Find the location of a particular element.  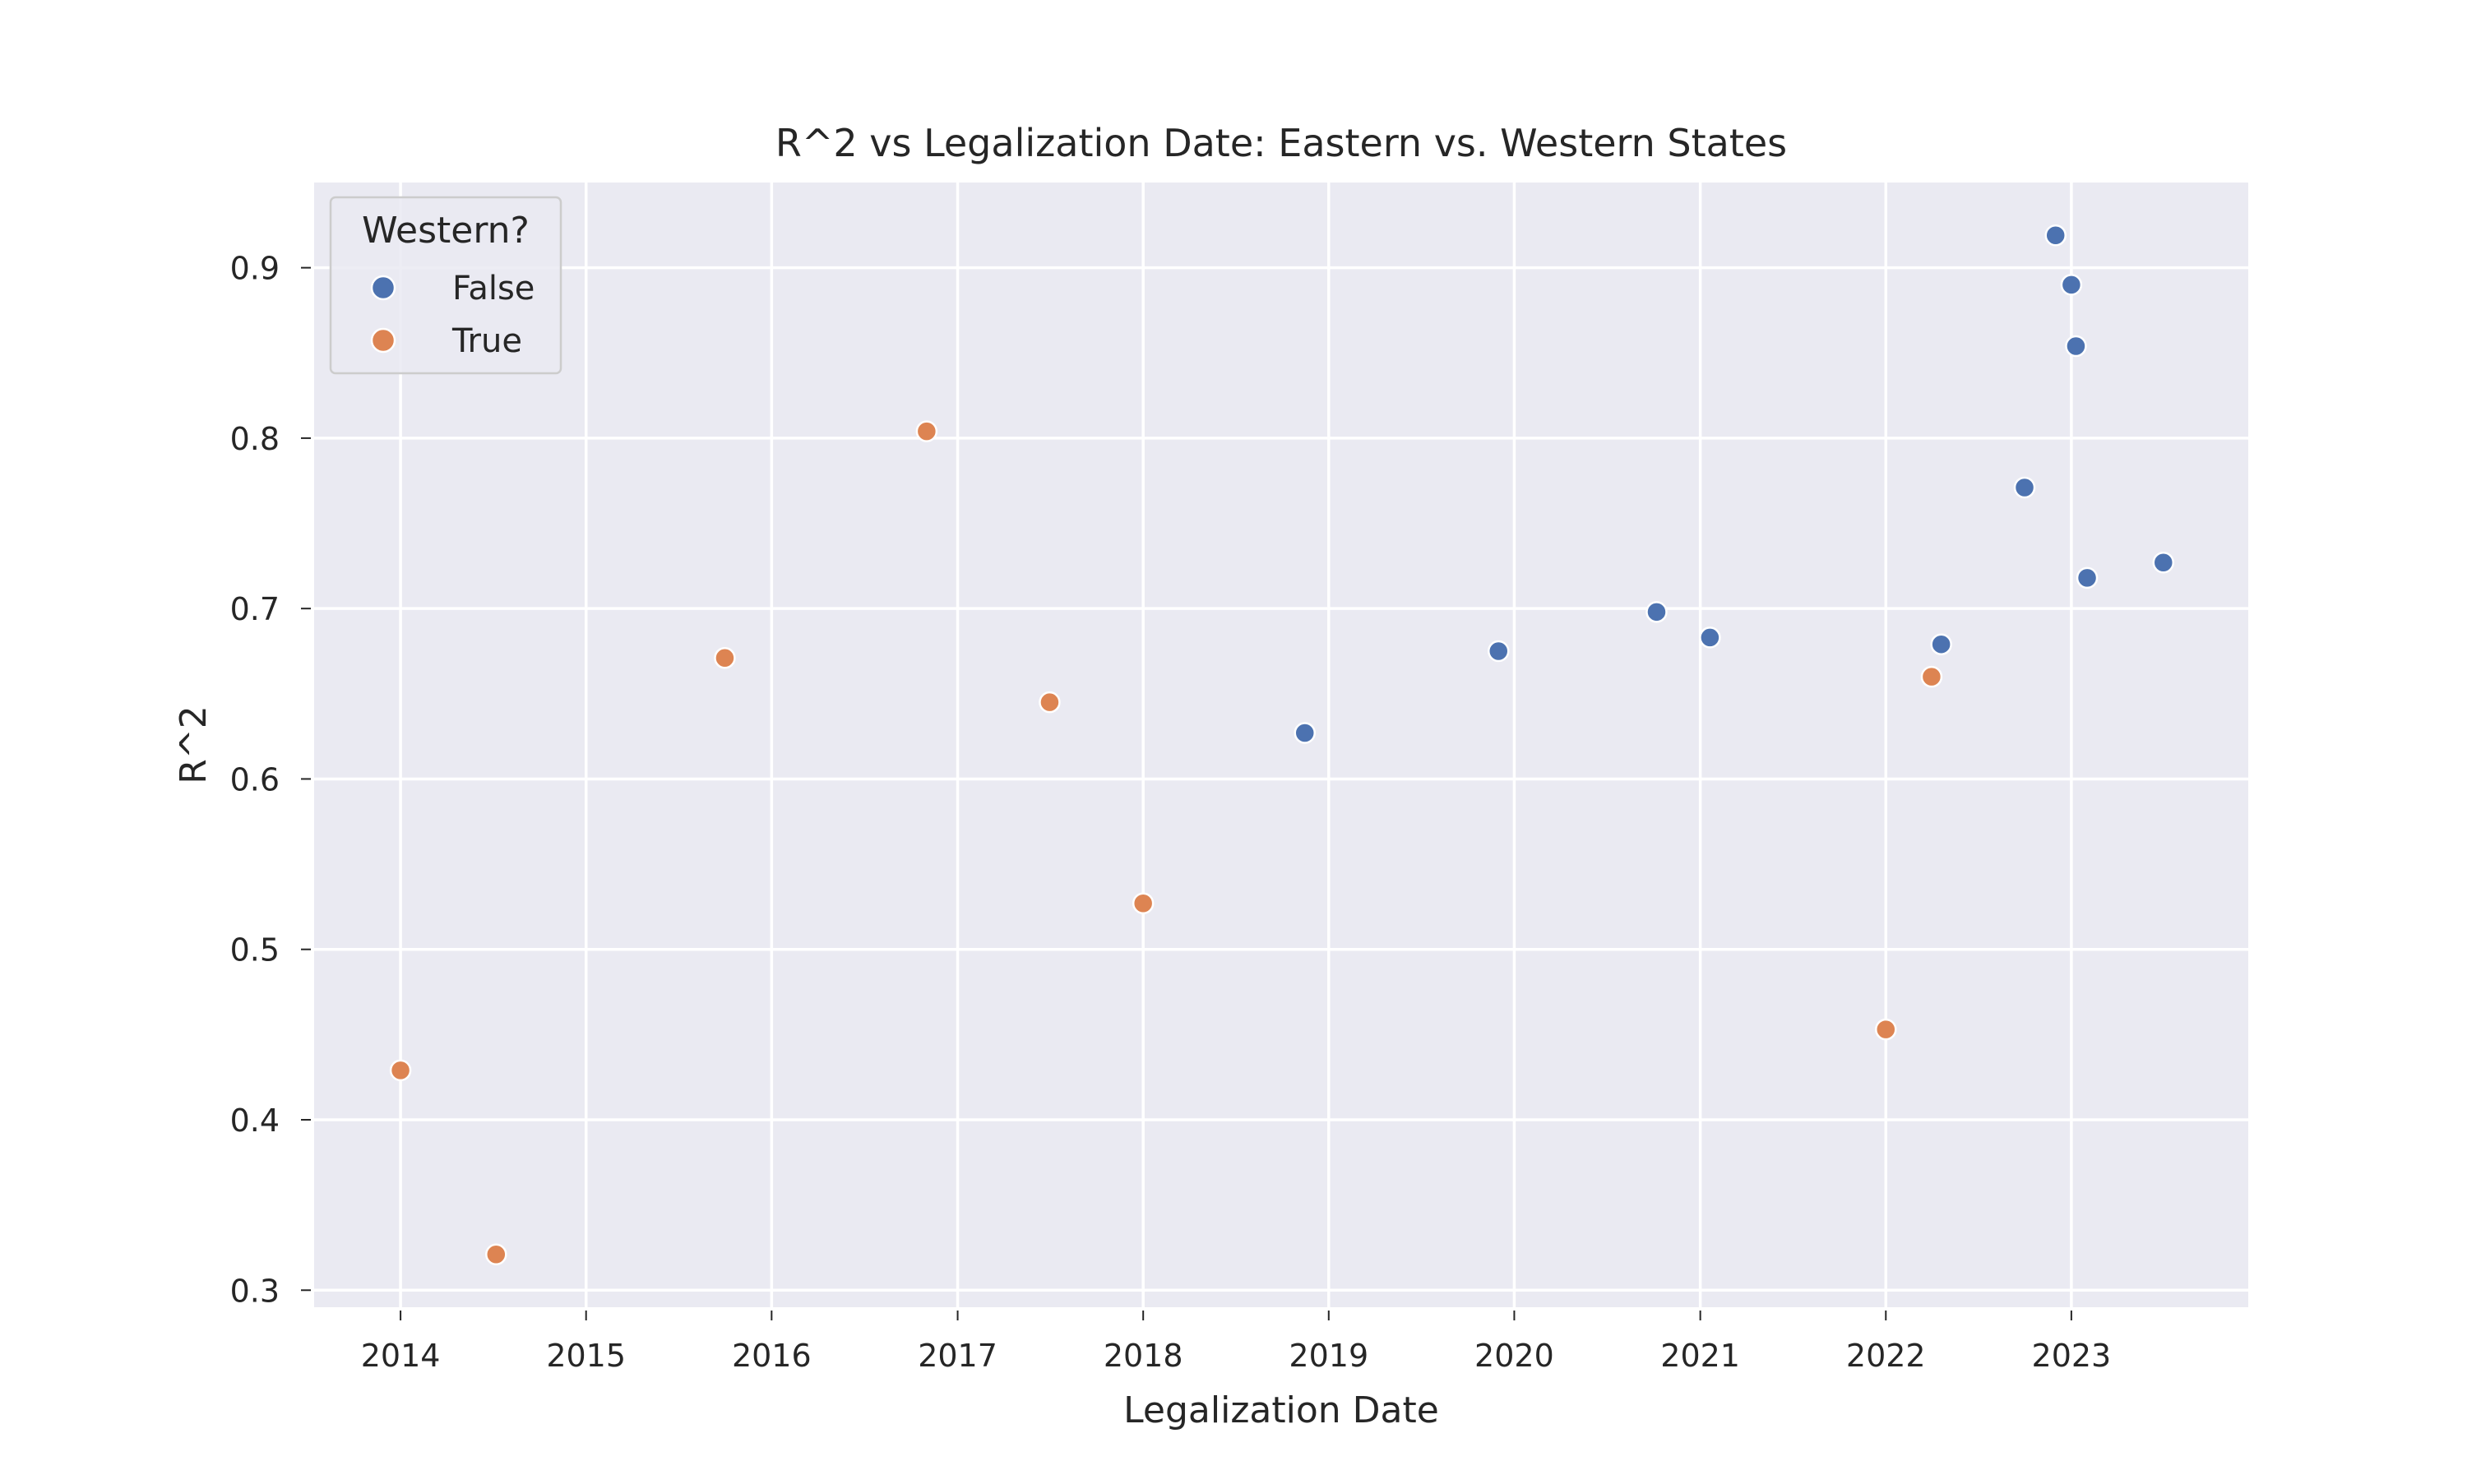

x-tick-label-2023: 2023 is located at coordinates (2072, 1356).